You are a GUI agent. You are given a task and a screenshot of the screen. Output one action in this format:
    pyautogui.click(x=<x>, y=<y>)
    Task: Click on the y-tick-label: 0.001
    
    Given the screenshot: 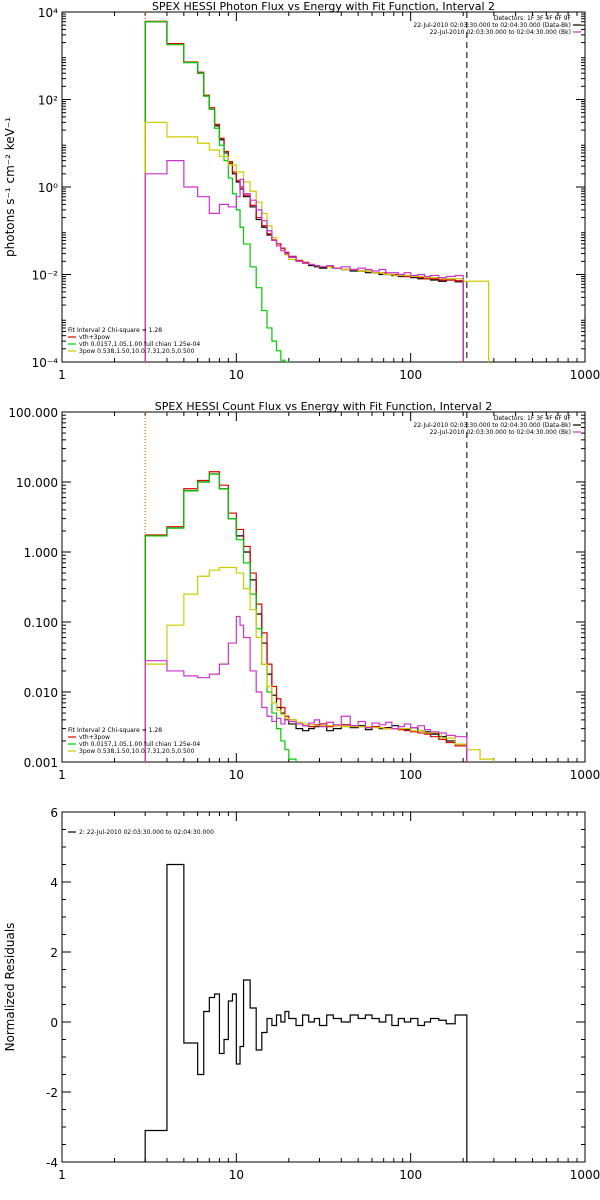 What is the action you would take?
    pyautogui.click(x=41, y=763)
    